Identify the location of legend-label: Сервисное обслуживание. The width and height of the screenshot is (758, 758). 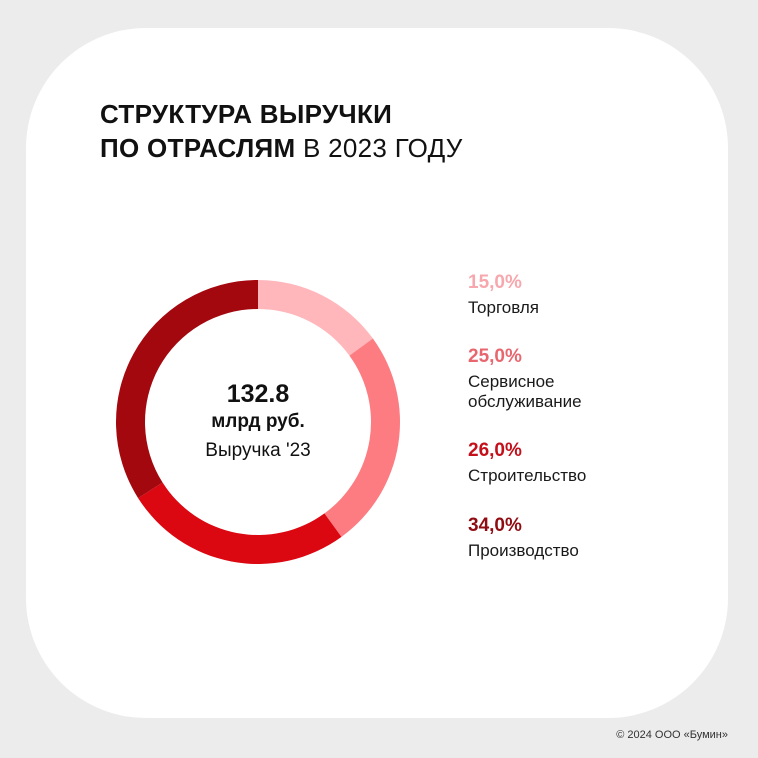
(525, 391).